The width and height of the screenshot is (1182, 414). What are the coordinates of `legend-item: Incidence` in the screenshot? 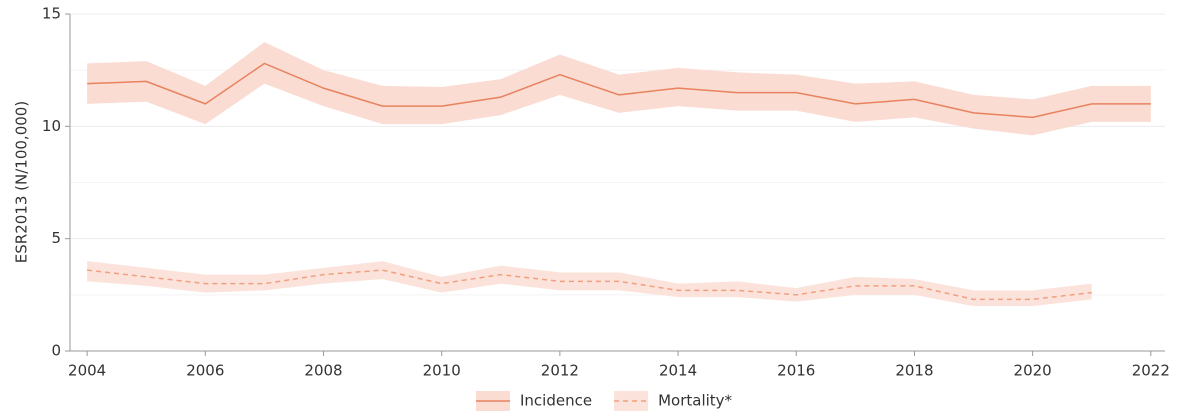 It's located at (534, 401).